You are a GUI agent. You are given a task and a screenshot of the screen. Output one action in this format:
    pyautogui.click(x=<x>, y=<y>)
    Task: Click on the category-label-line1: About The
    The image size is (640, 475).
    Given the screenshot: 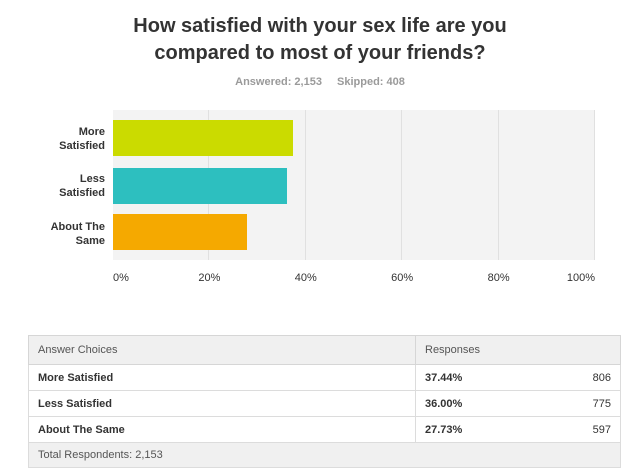 What is the action you would take?
    pyautogui.click(x=77, y=227)
    